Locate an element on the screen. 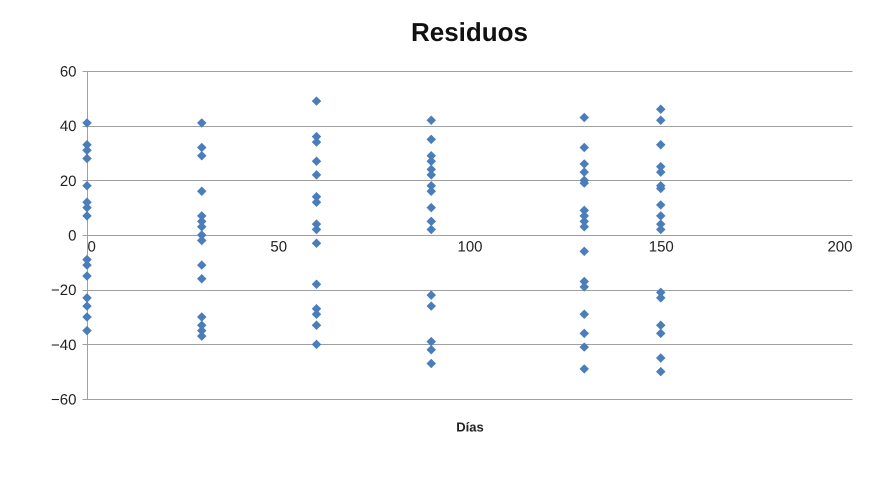 The width and height of the screenshot is (886, 483). y-tick-label: 20 is located at coordinates (68, 181).